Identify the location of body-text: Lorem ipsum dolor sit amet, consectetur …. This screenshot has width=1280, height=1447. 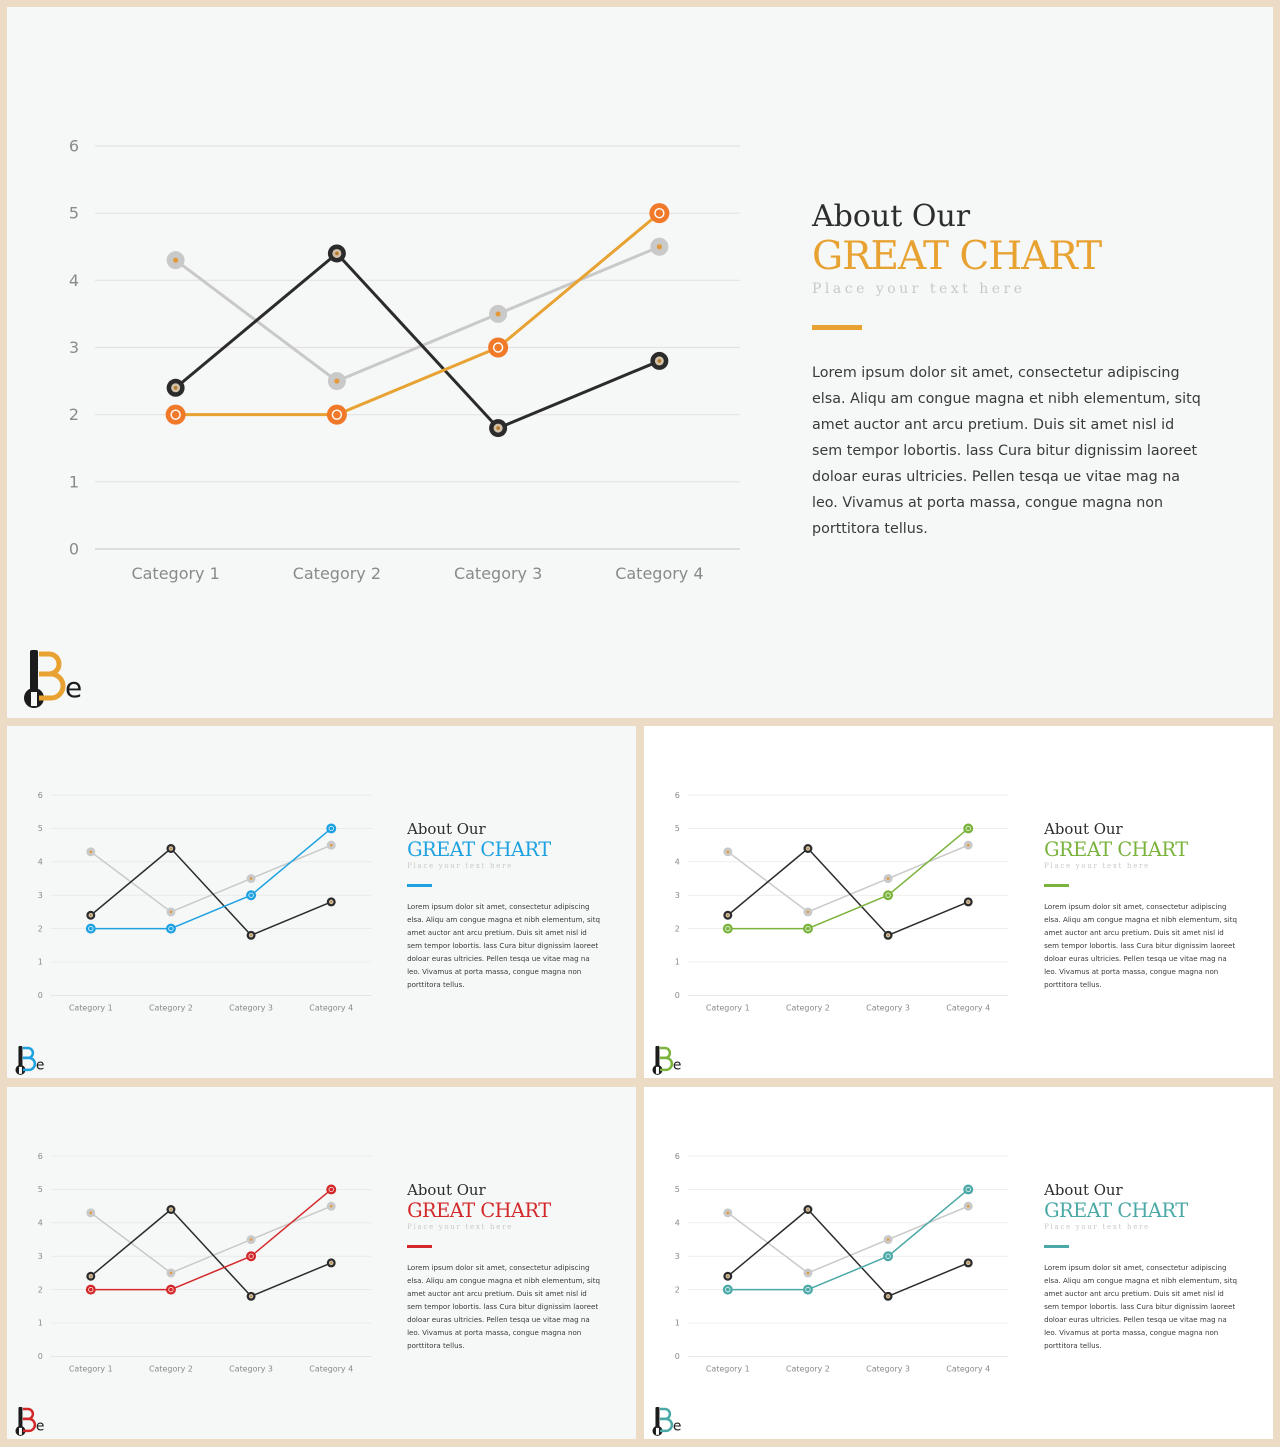
(503, 945).